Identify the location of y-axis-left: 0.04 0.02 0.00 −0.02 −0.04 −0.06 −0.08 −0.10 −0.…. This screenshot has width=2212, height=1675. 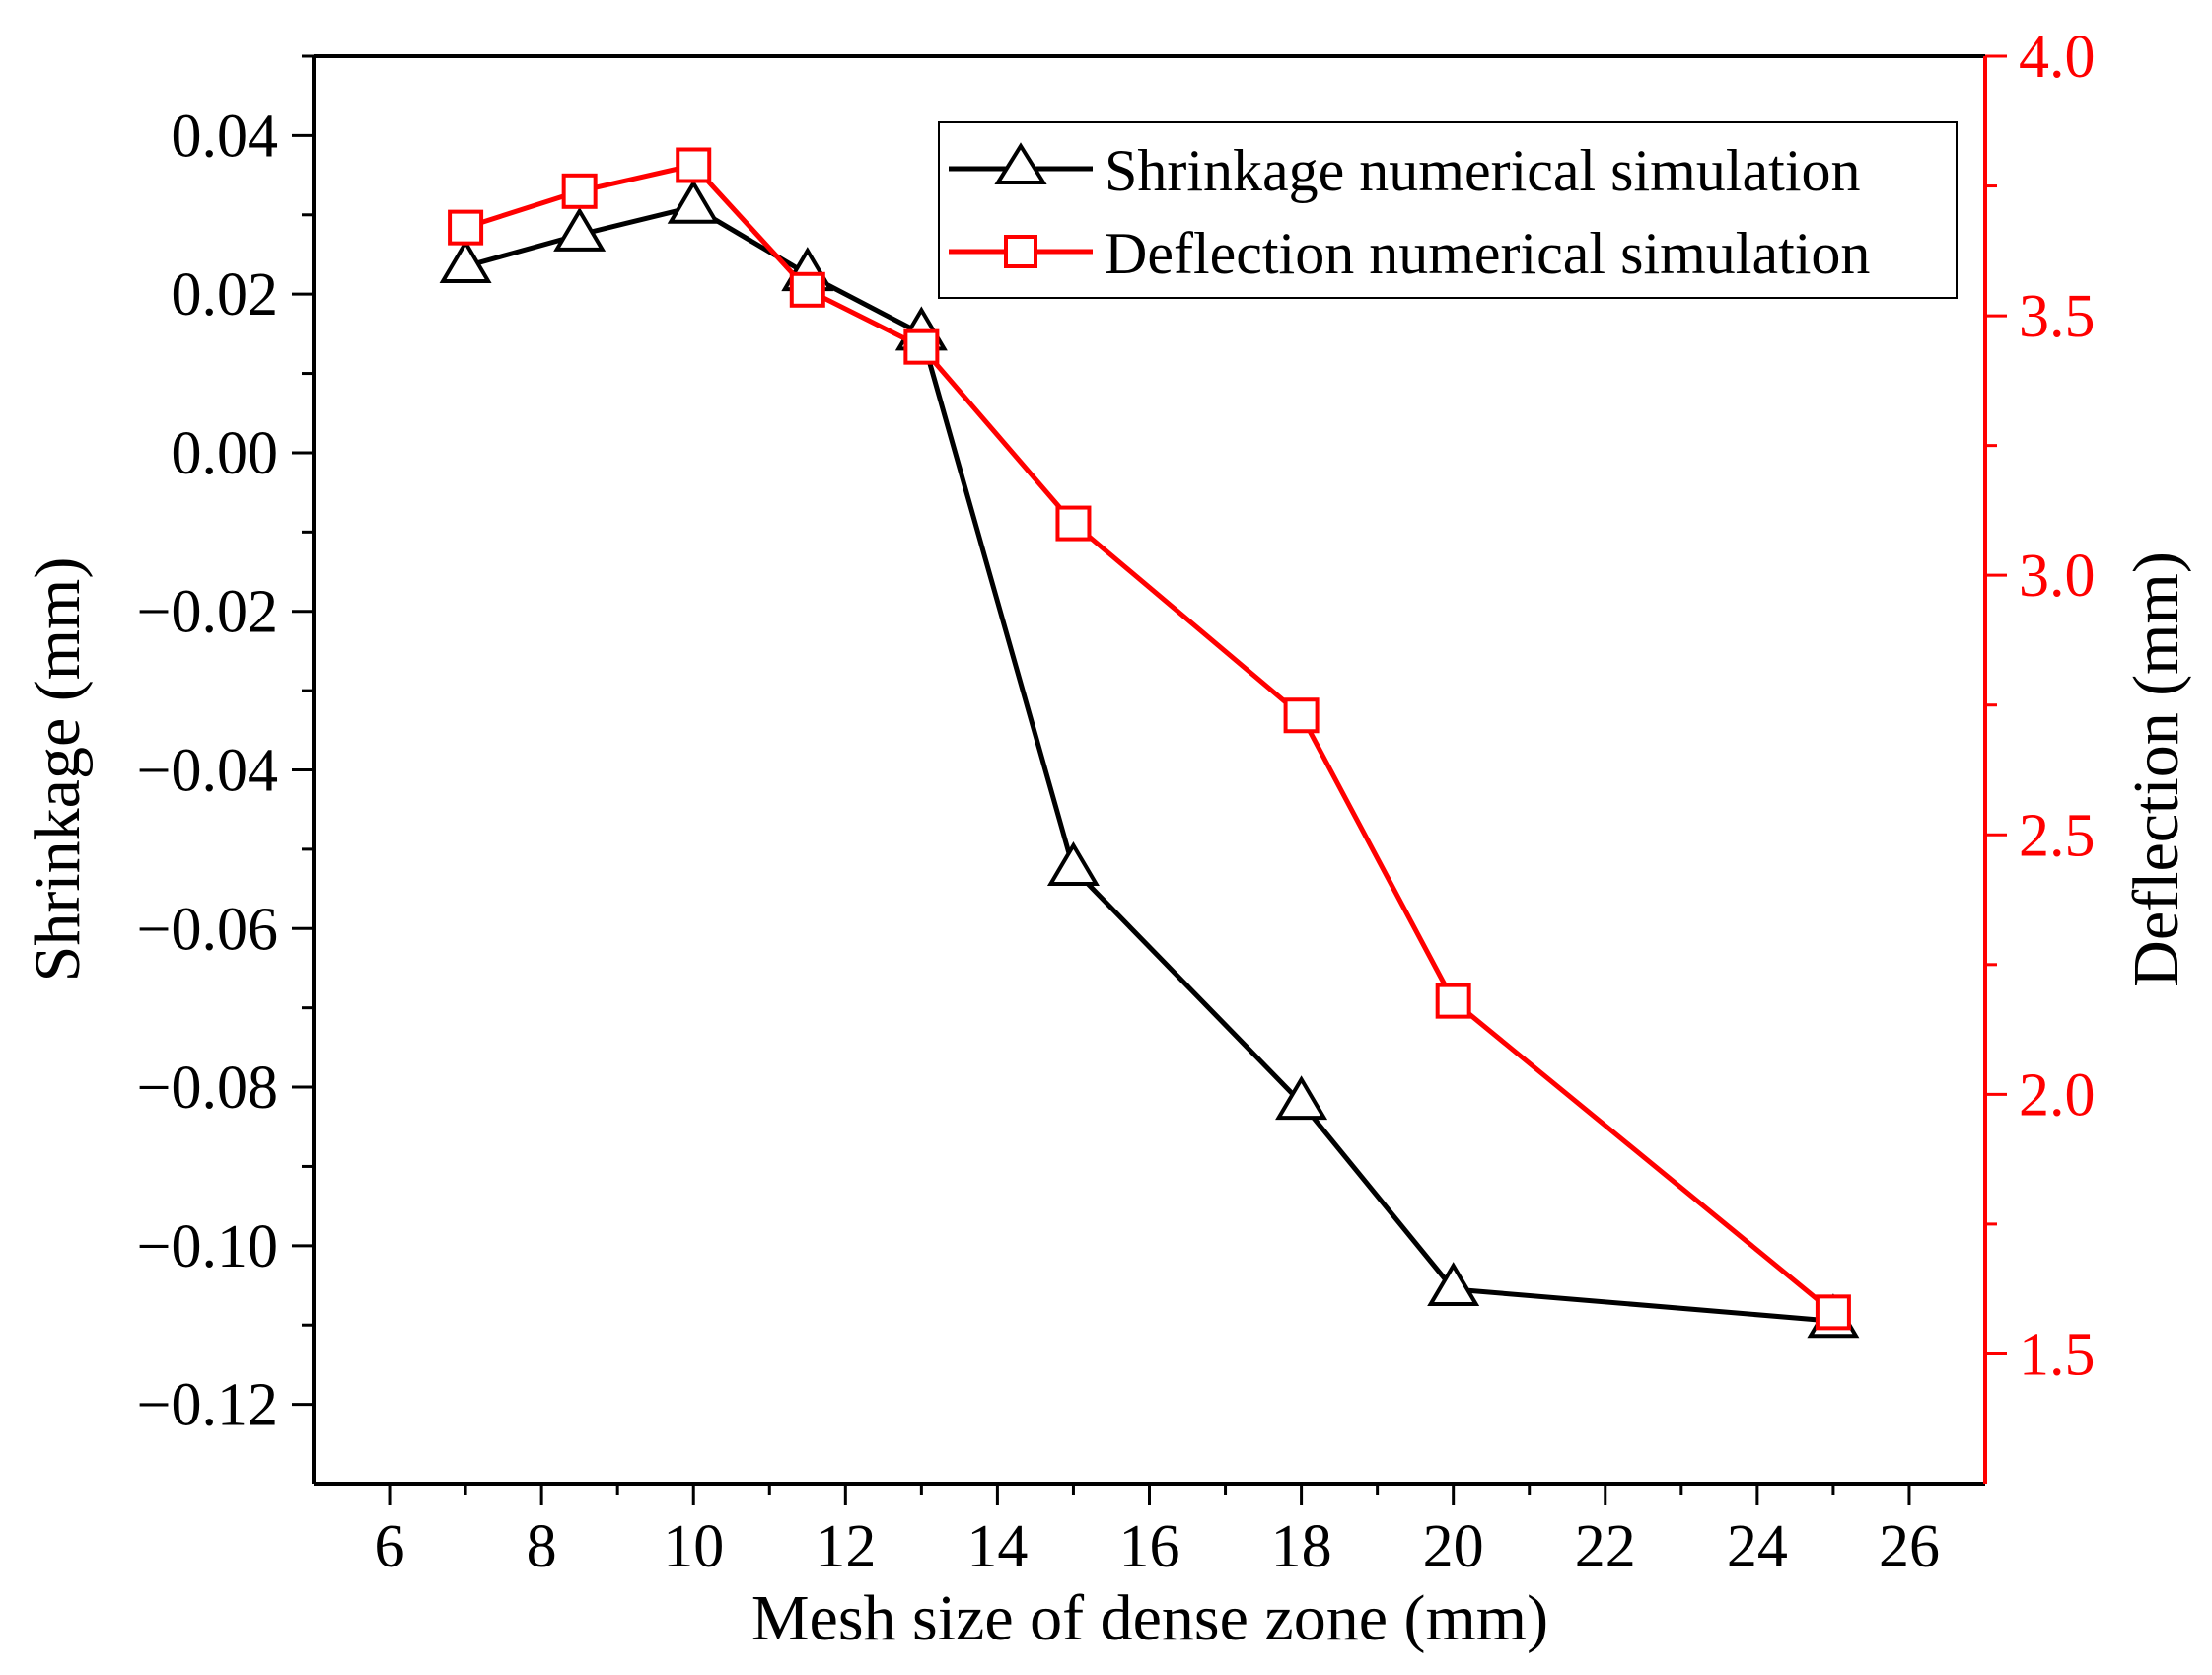
(225, 747).